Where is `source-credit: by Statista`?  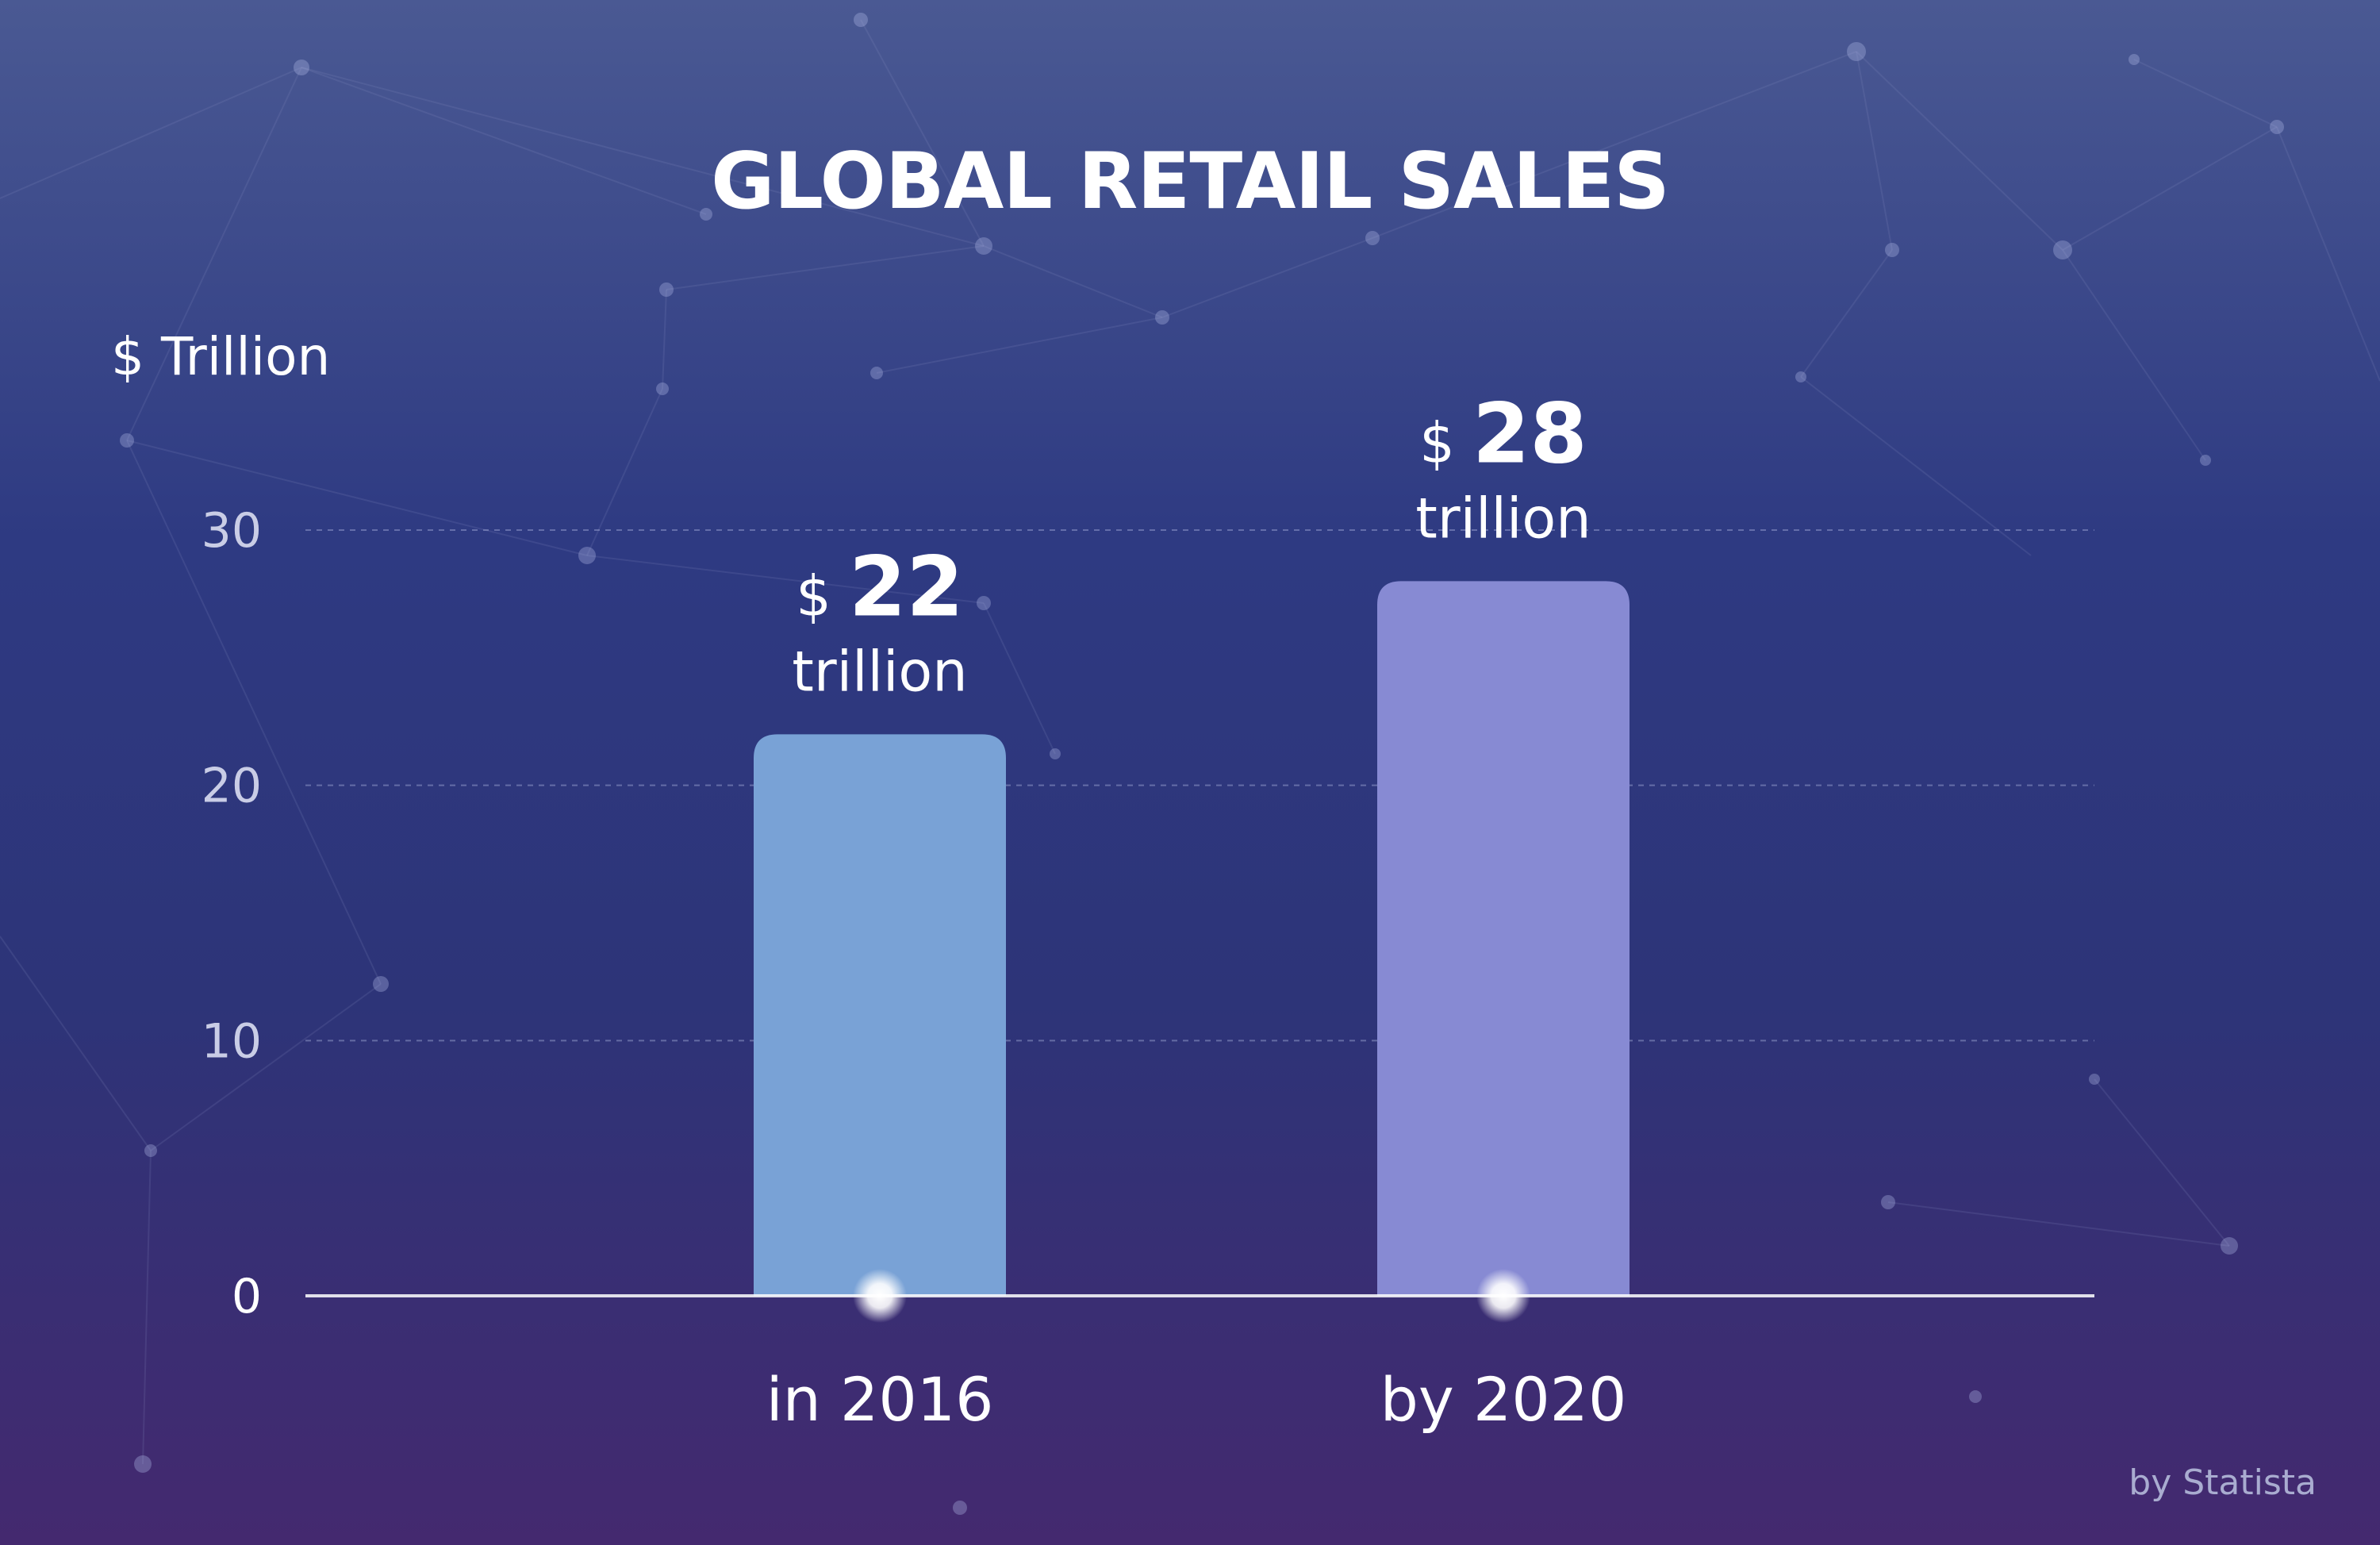
source-credit: by Statista is located at coordinates (2223, 1482).